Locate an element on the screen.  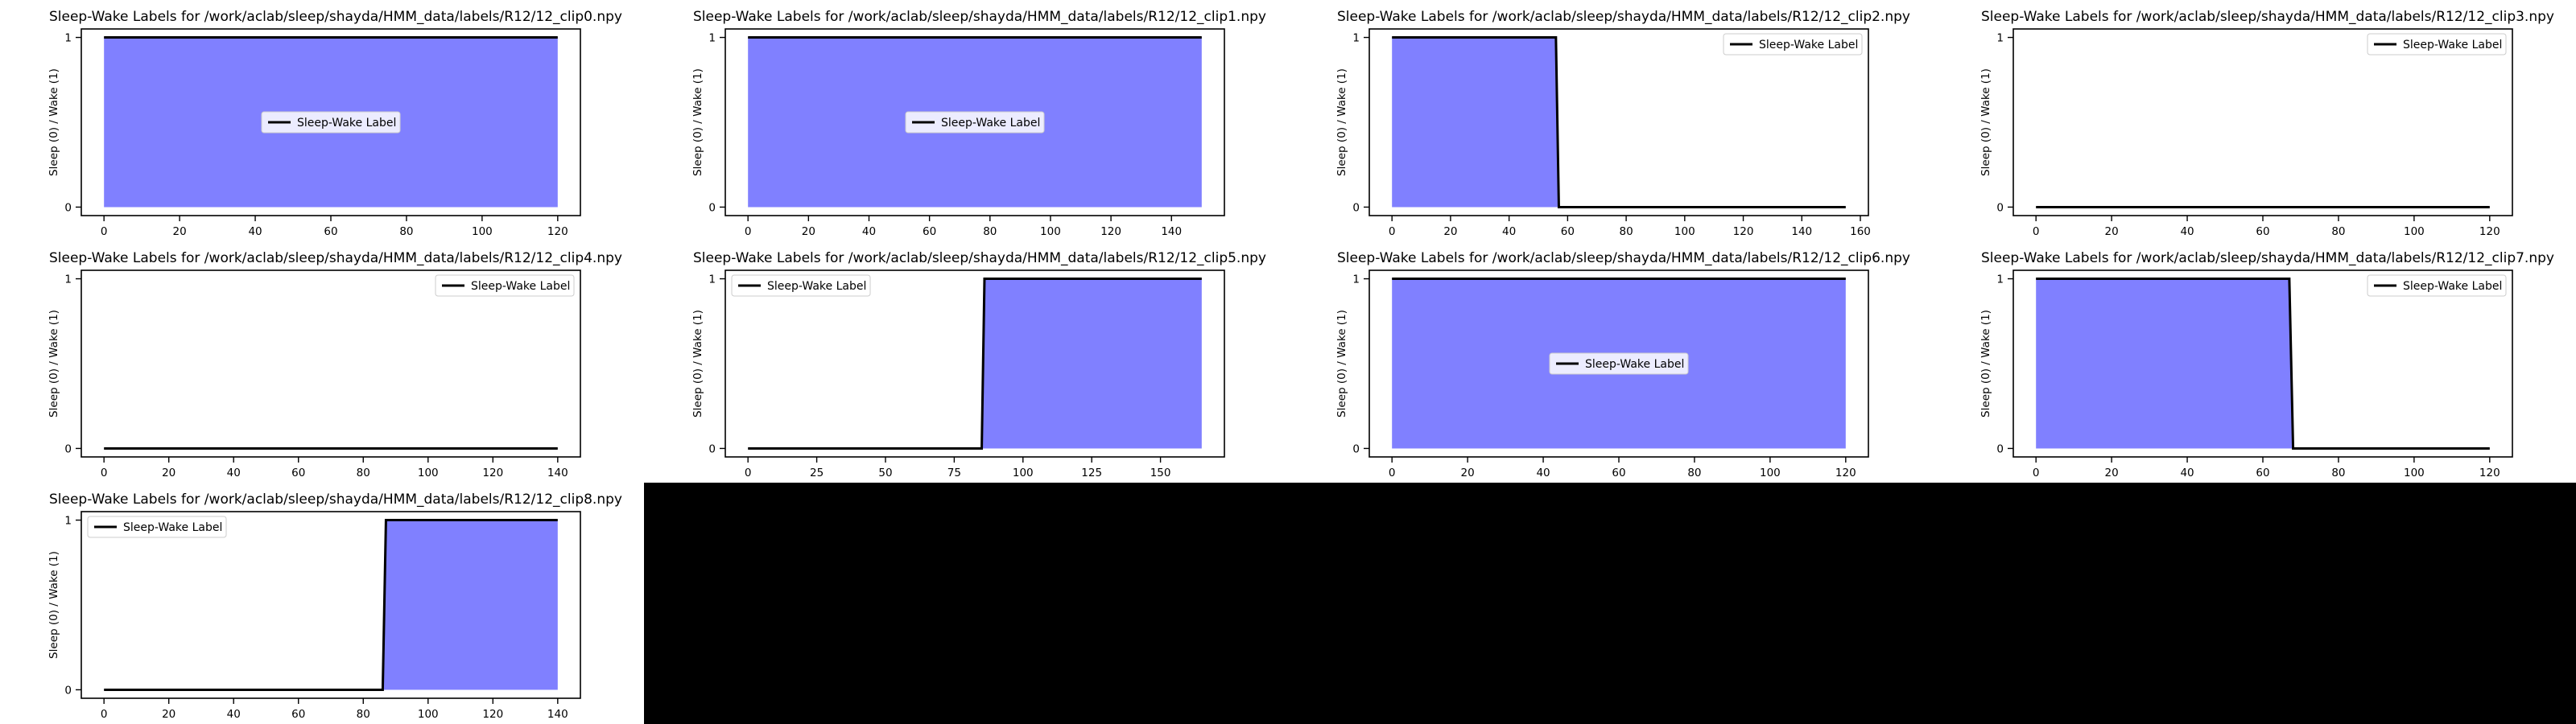
x-tick-label: 125 is located at coordinates (1091, 473).